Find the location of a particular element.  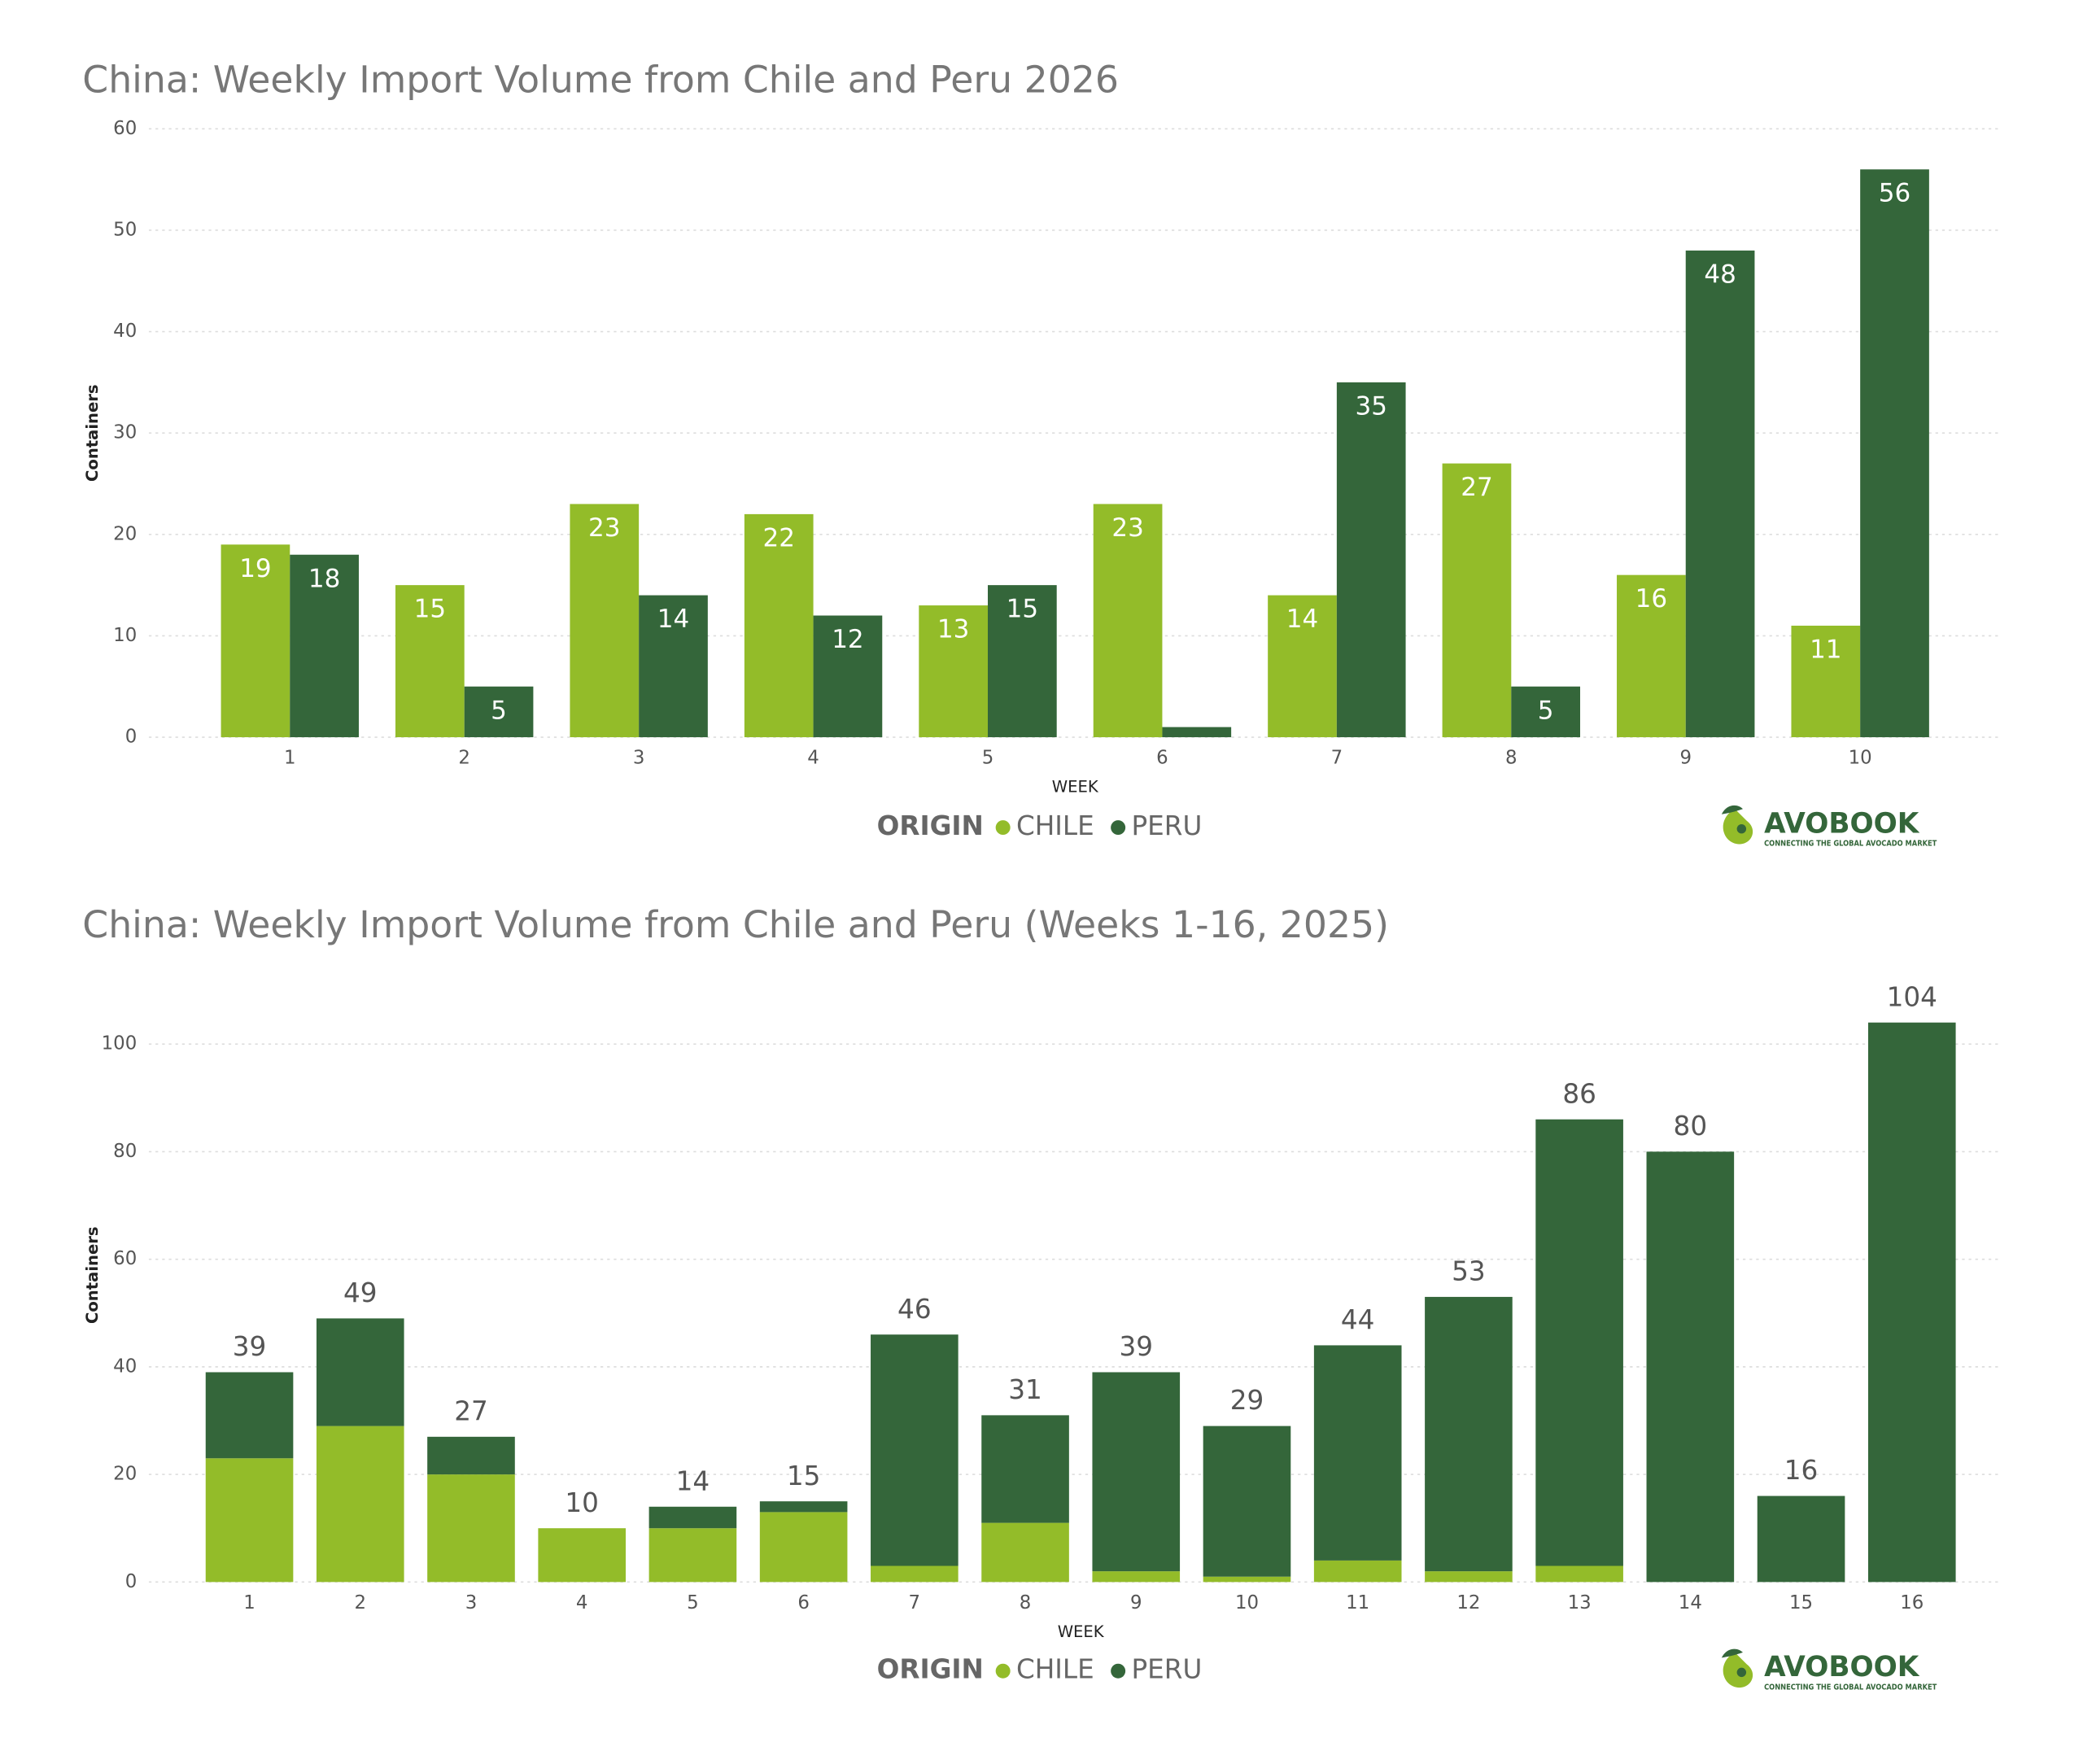

y-axis-label: Containers is located at coordinates (92, 433).